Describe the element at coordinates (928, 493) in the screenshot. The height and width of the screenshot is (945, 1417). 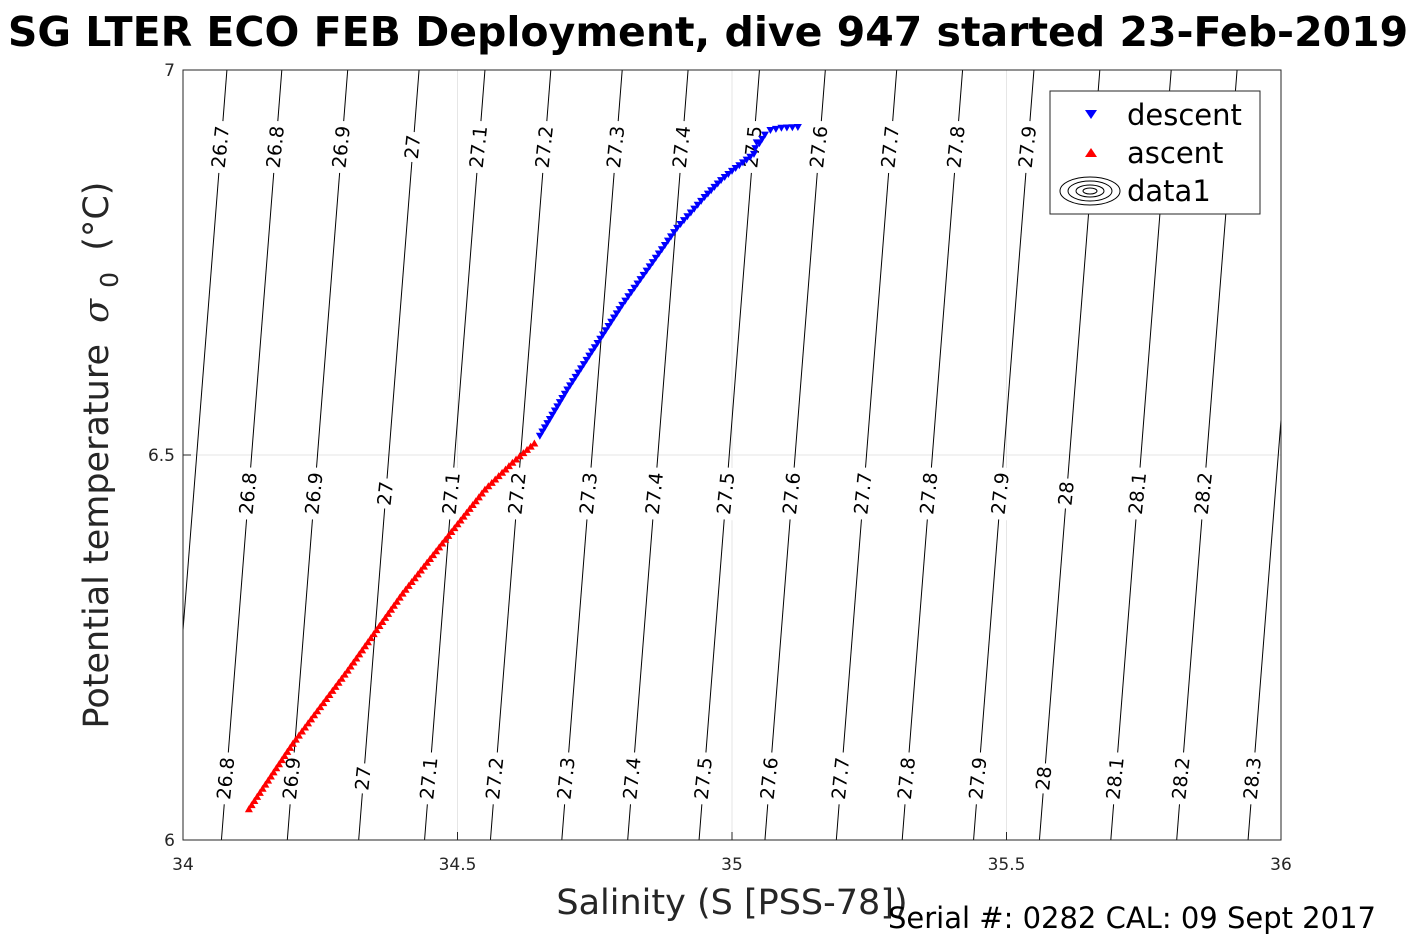
I see `contour-label-27.8-row1: 27.8` at that location.